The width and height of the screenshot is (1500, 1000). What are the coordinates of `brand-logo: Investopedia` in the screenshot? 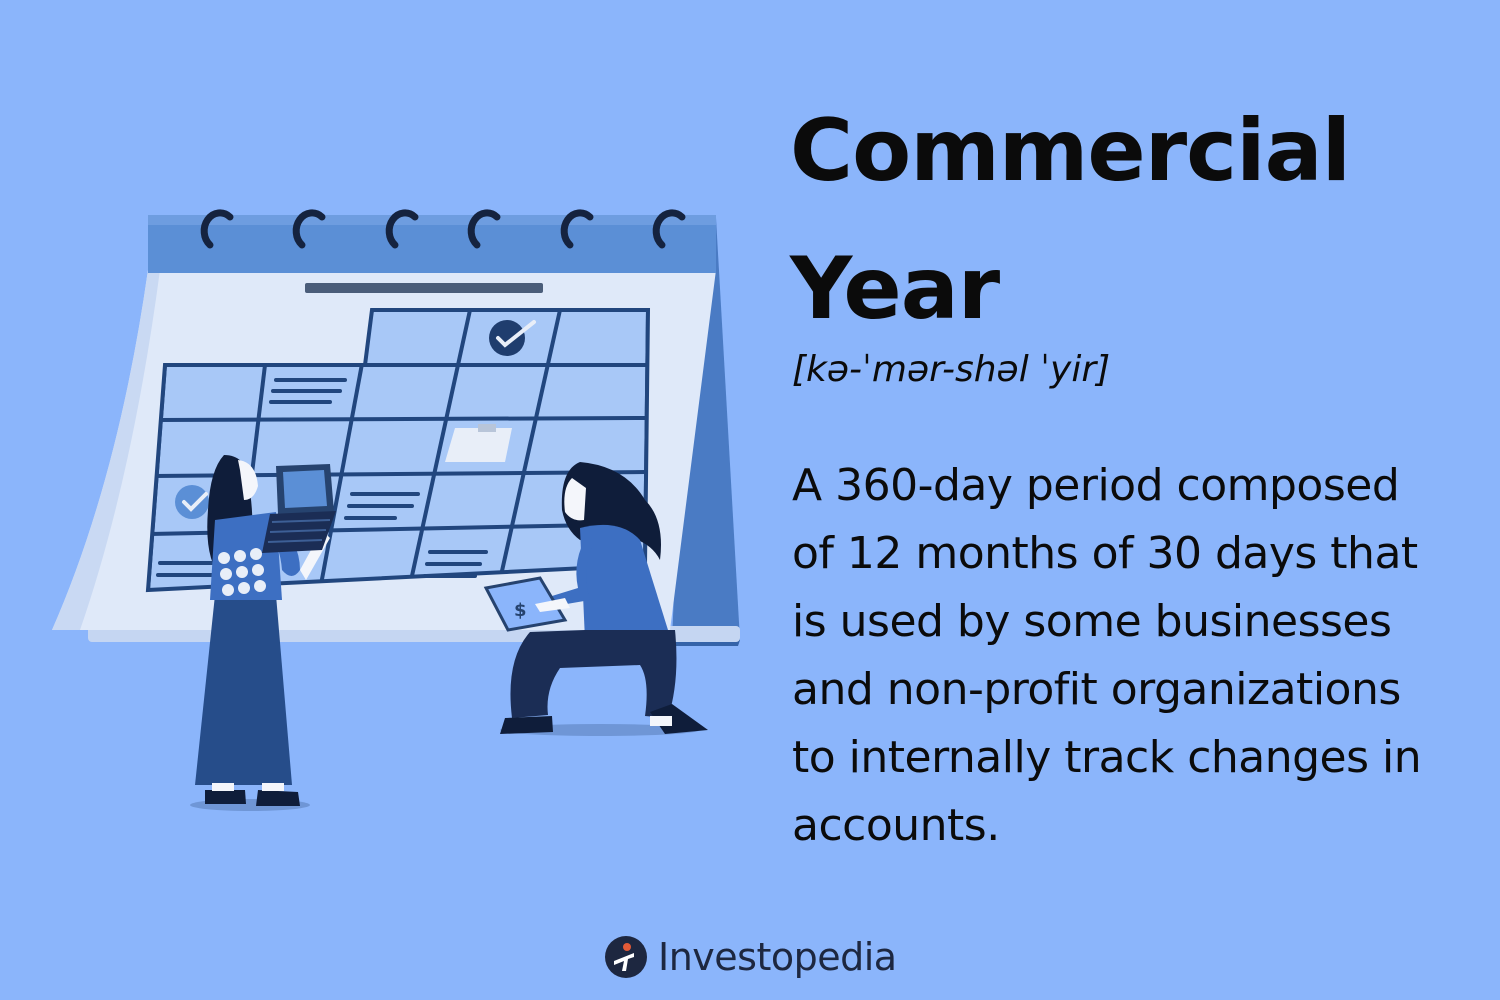 It's located at (750, 957).